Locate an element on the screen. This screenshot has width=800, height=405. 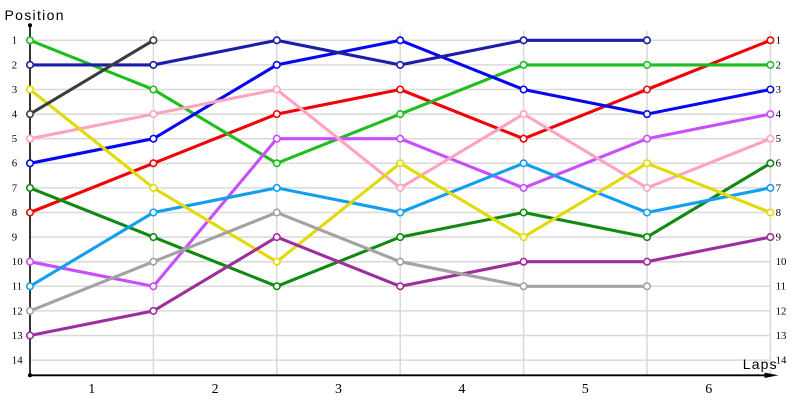
svg-text: Position is located at coordinates (34, 15).